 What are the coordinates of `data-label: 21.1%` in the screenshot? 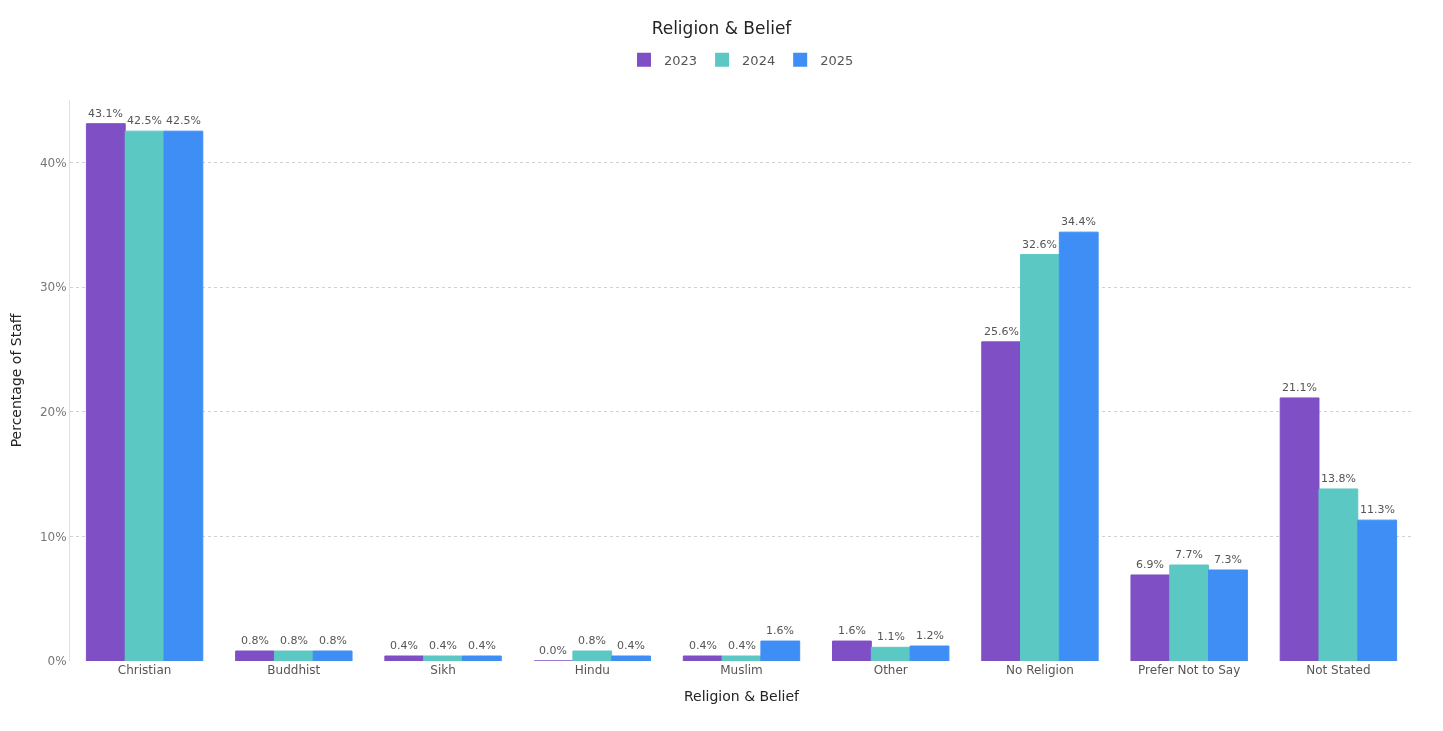 It's located at (1299, 387).